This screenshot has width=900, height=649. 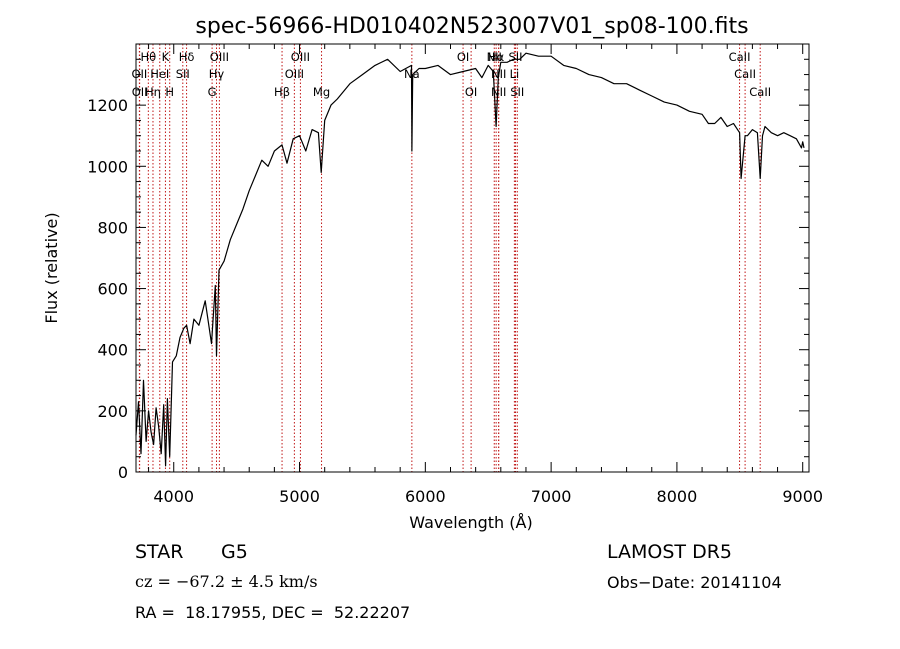 I want to click on redshift-velocity: cz = −67.2 ± 4.5 km/s, so click(x=226, y=581).